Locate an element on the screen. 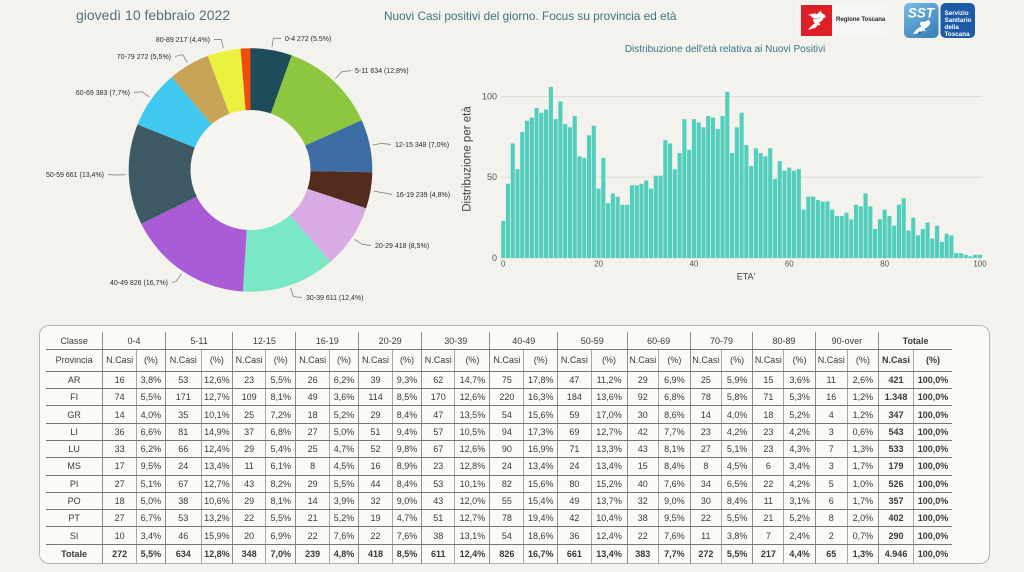  svg-text: Servizio is located at coordinates (957, 13).